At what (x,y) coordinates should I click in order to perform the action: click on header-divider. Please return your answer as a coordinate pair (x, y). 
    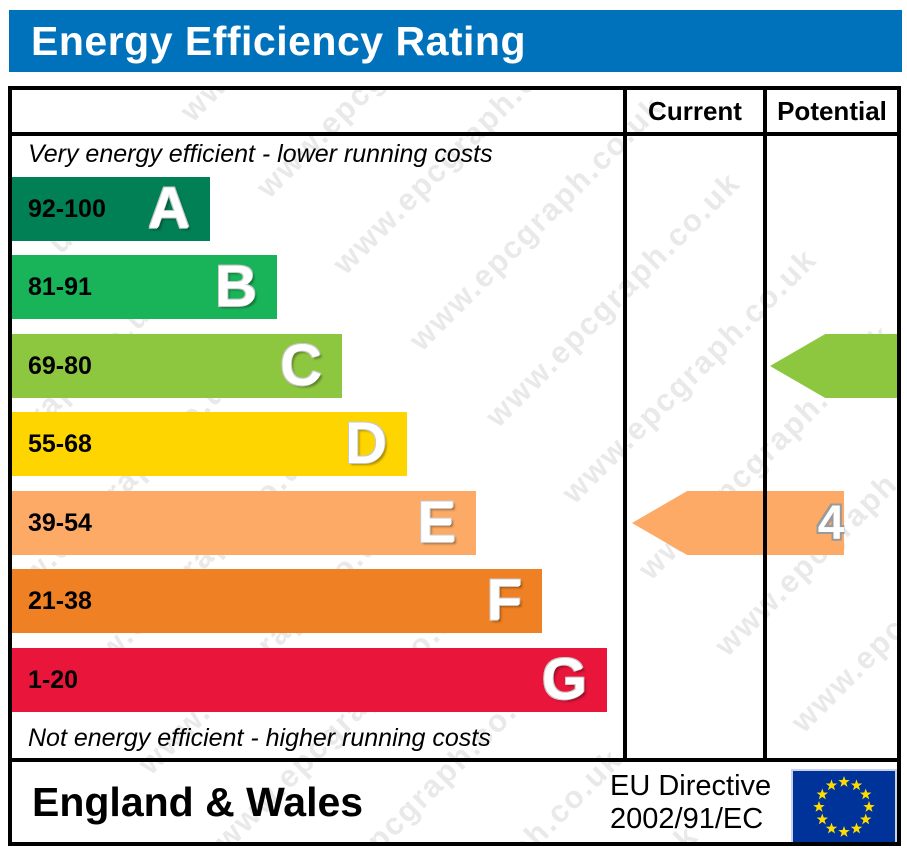
    Looking at the image, I should click on (454, 134).